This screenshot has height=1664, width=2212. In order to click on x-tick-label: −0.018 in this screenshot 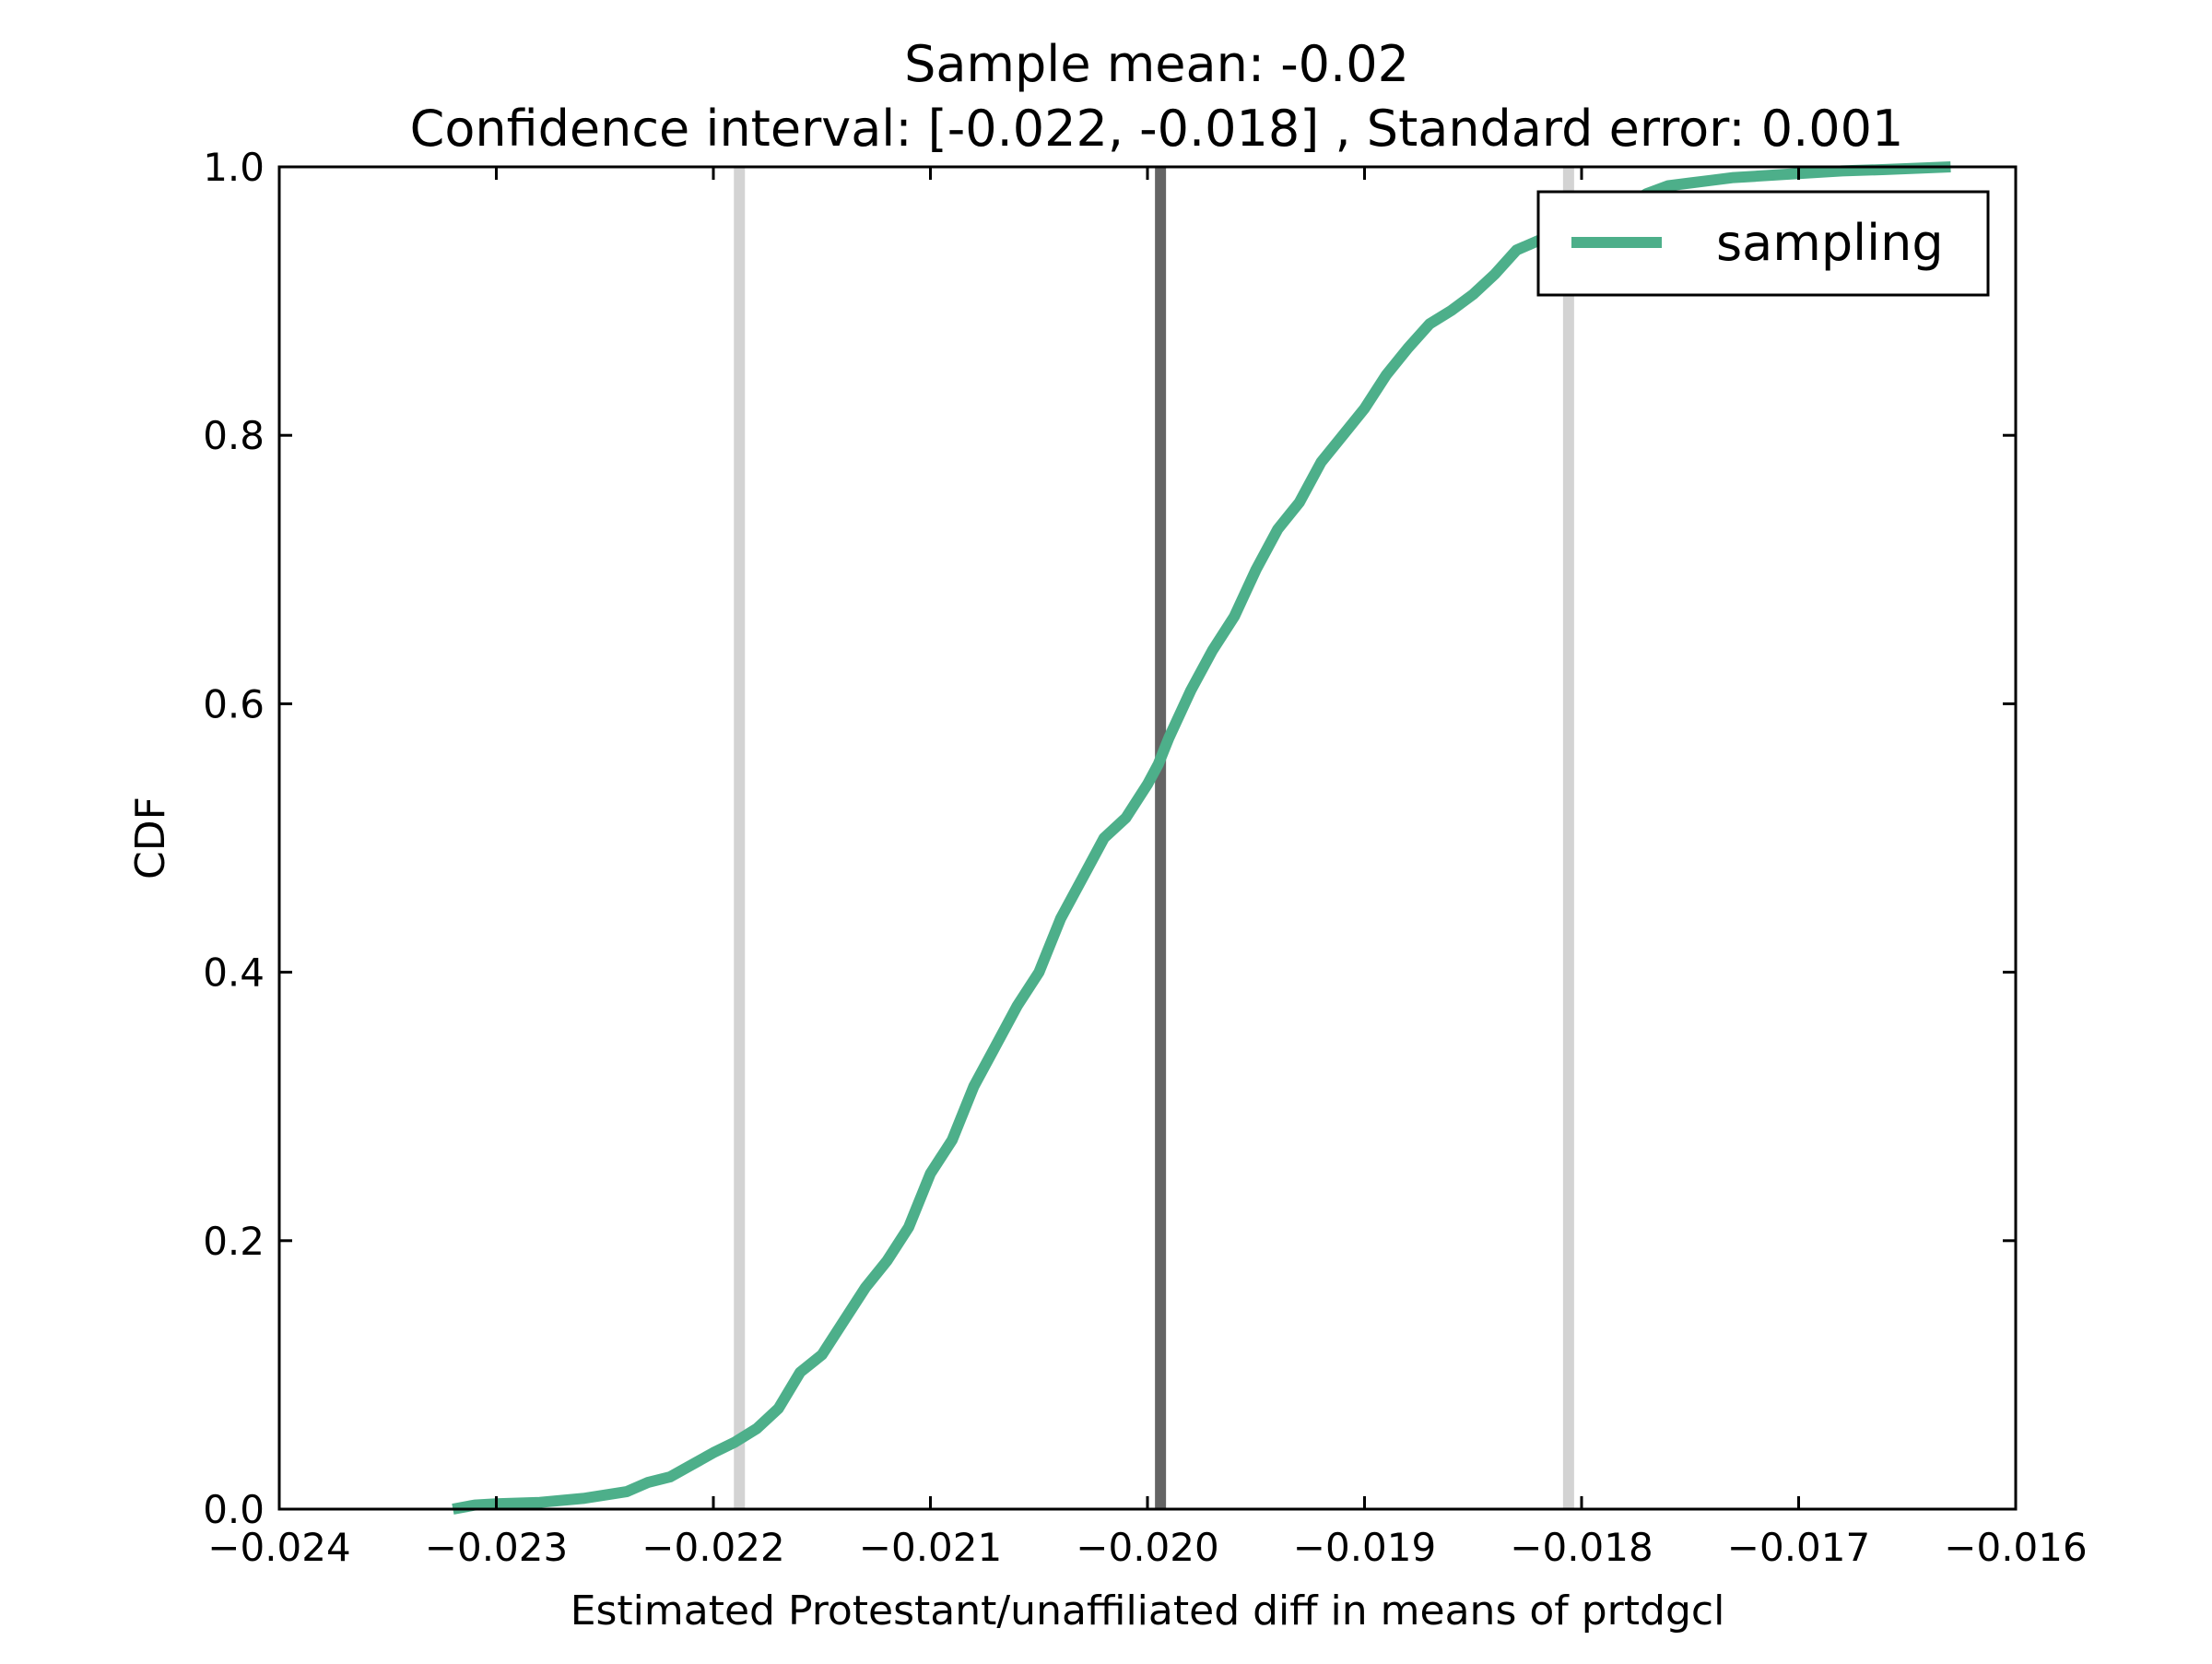, I will do `click(1581, 1547)`.